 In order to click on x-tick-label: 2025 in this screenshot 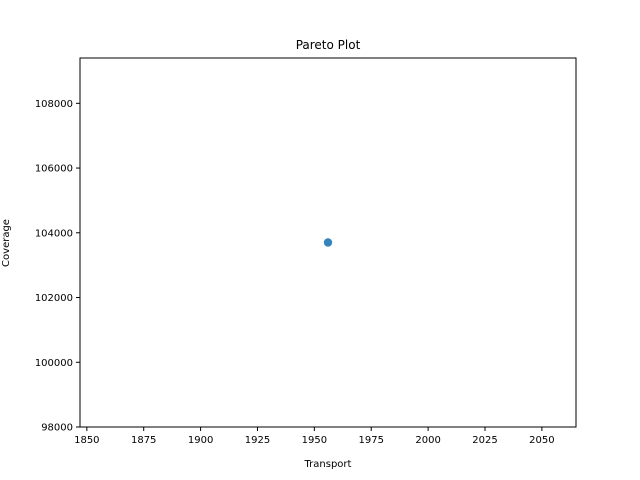, I will do `click(484, 440)`.